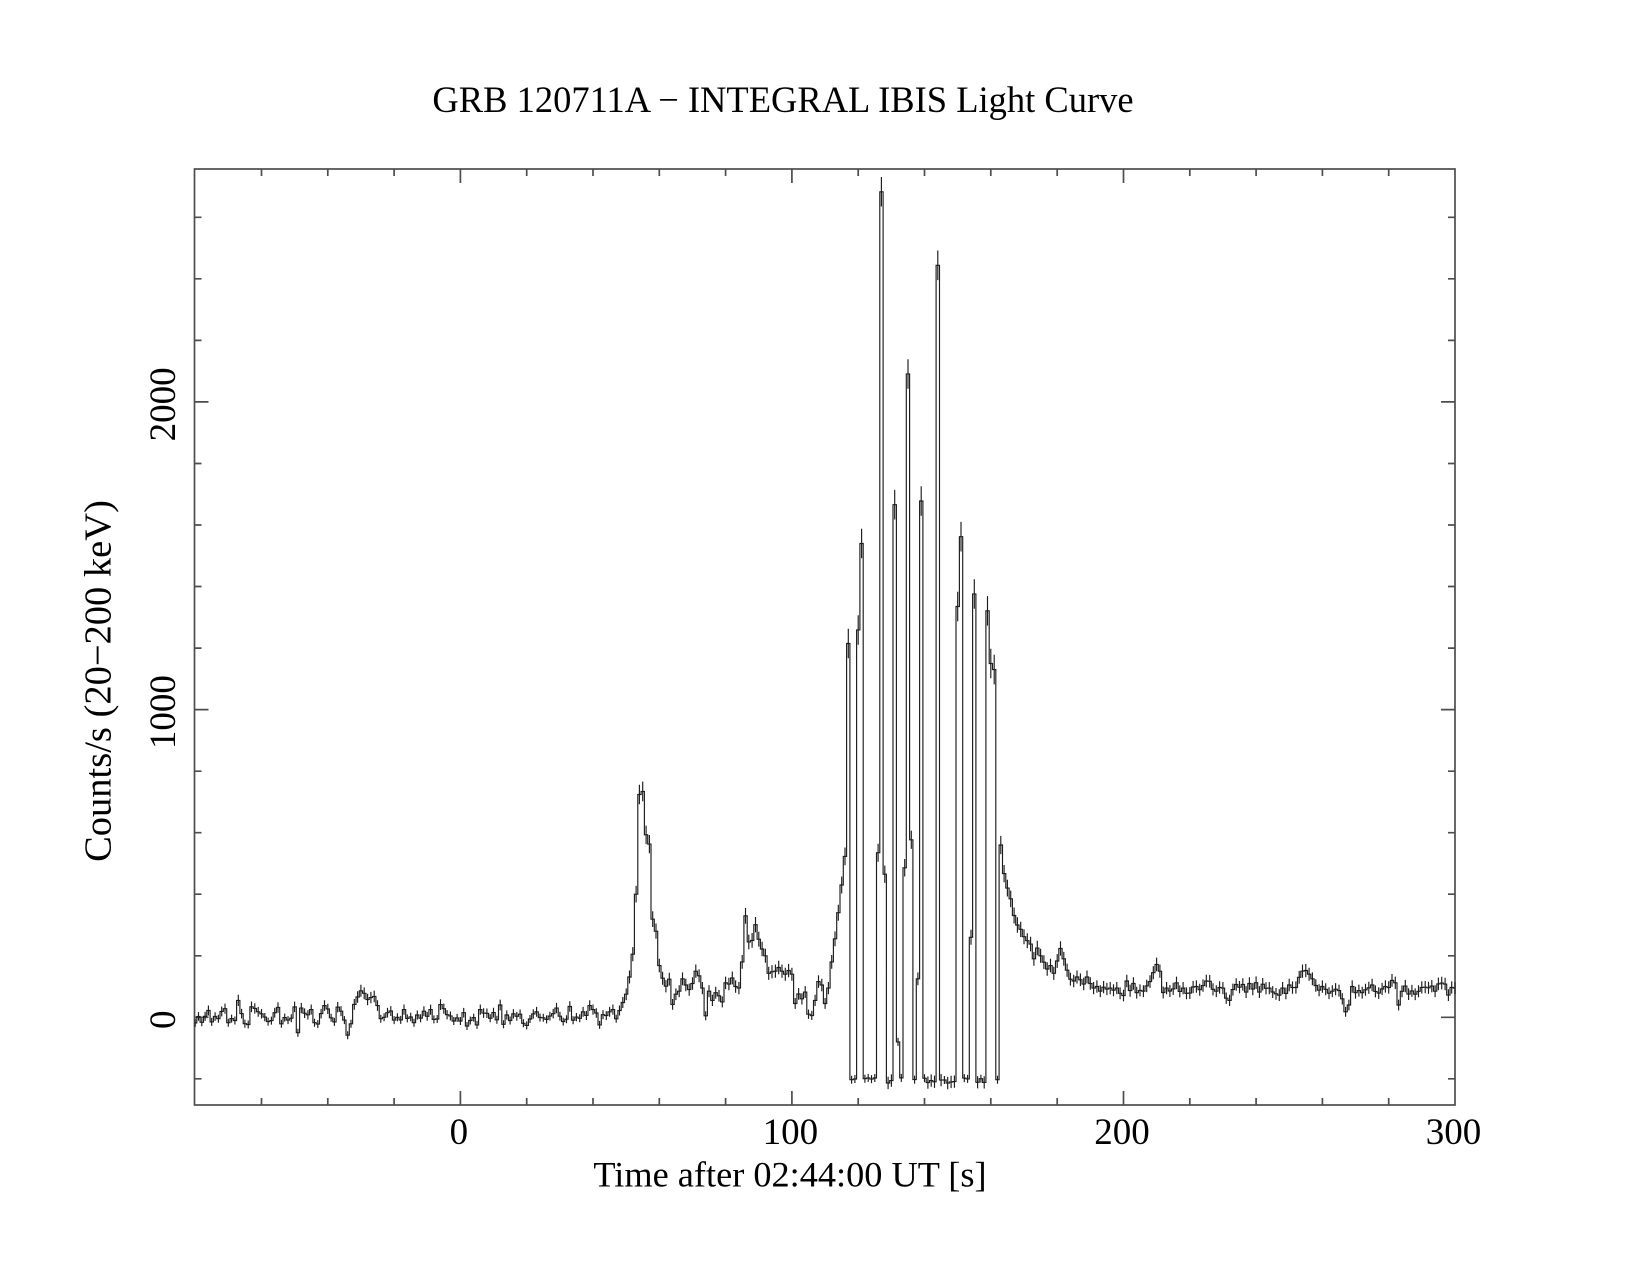  I want to click on svg-text: Counts/s (20−200 keV), so click(99, 681).